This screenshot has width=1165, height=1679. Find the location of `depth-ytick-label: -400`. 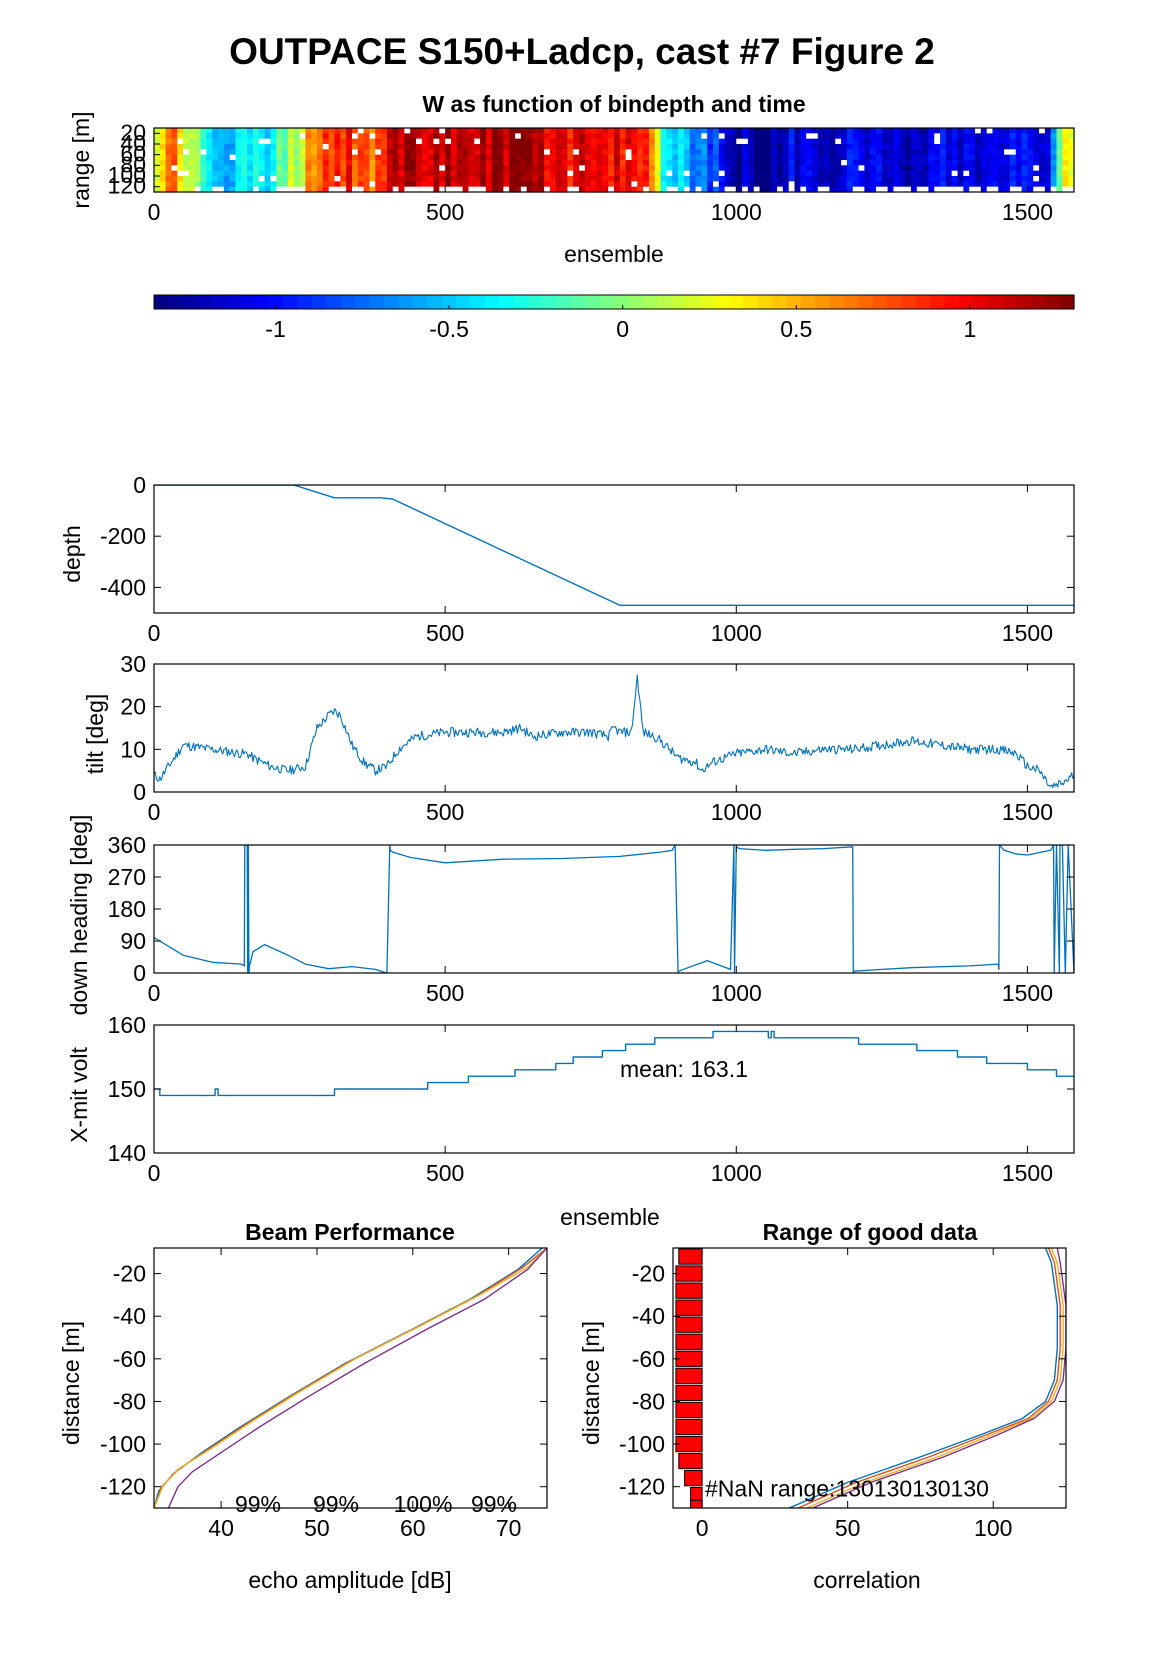

depth-ytick-label: -400 is located at coordinates (123, 587).